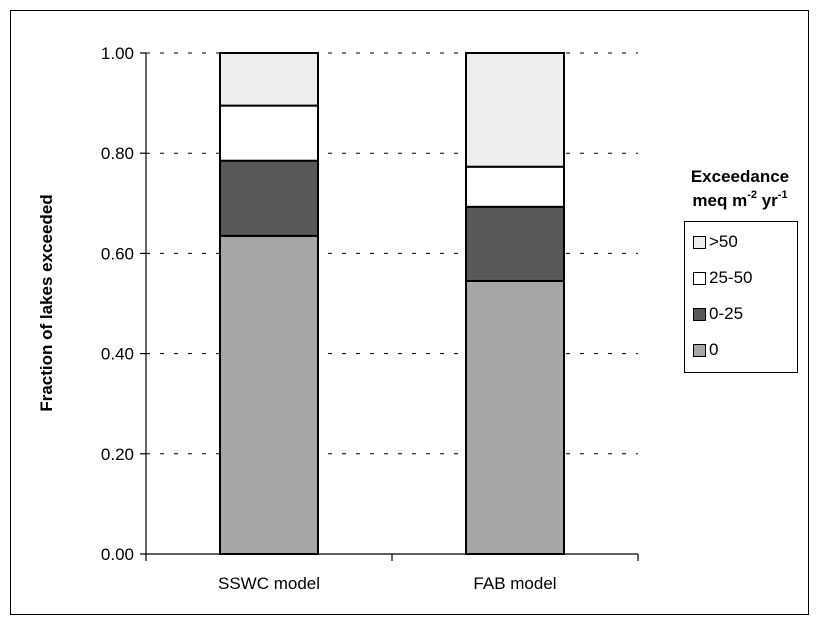  I want to click on legend-label: >50, so click(723, 241).